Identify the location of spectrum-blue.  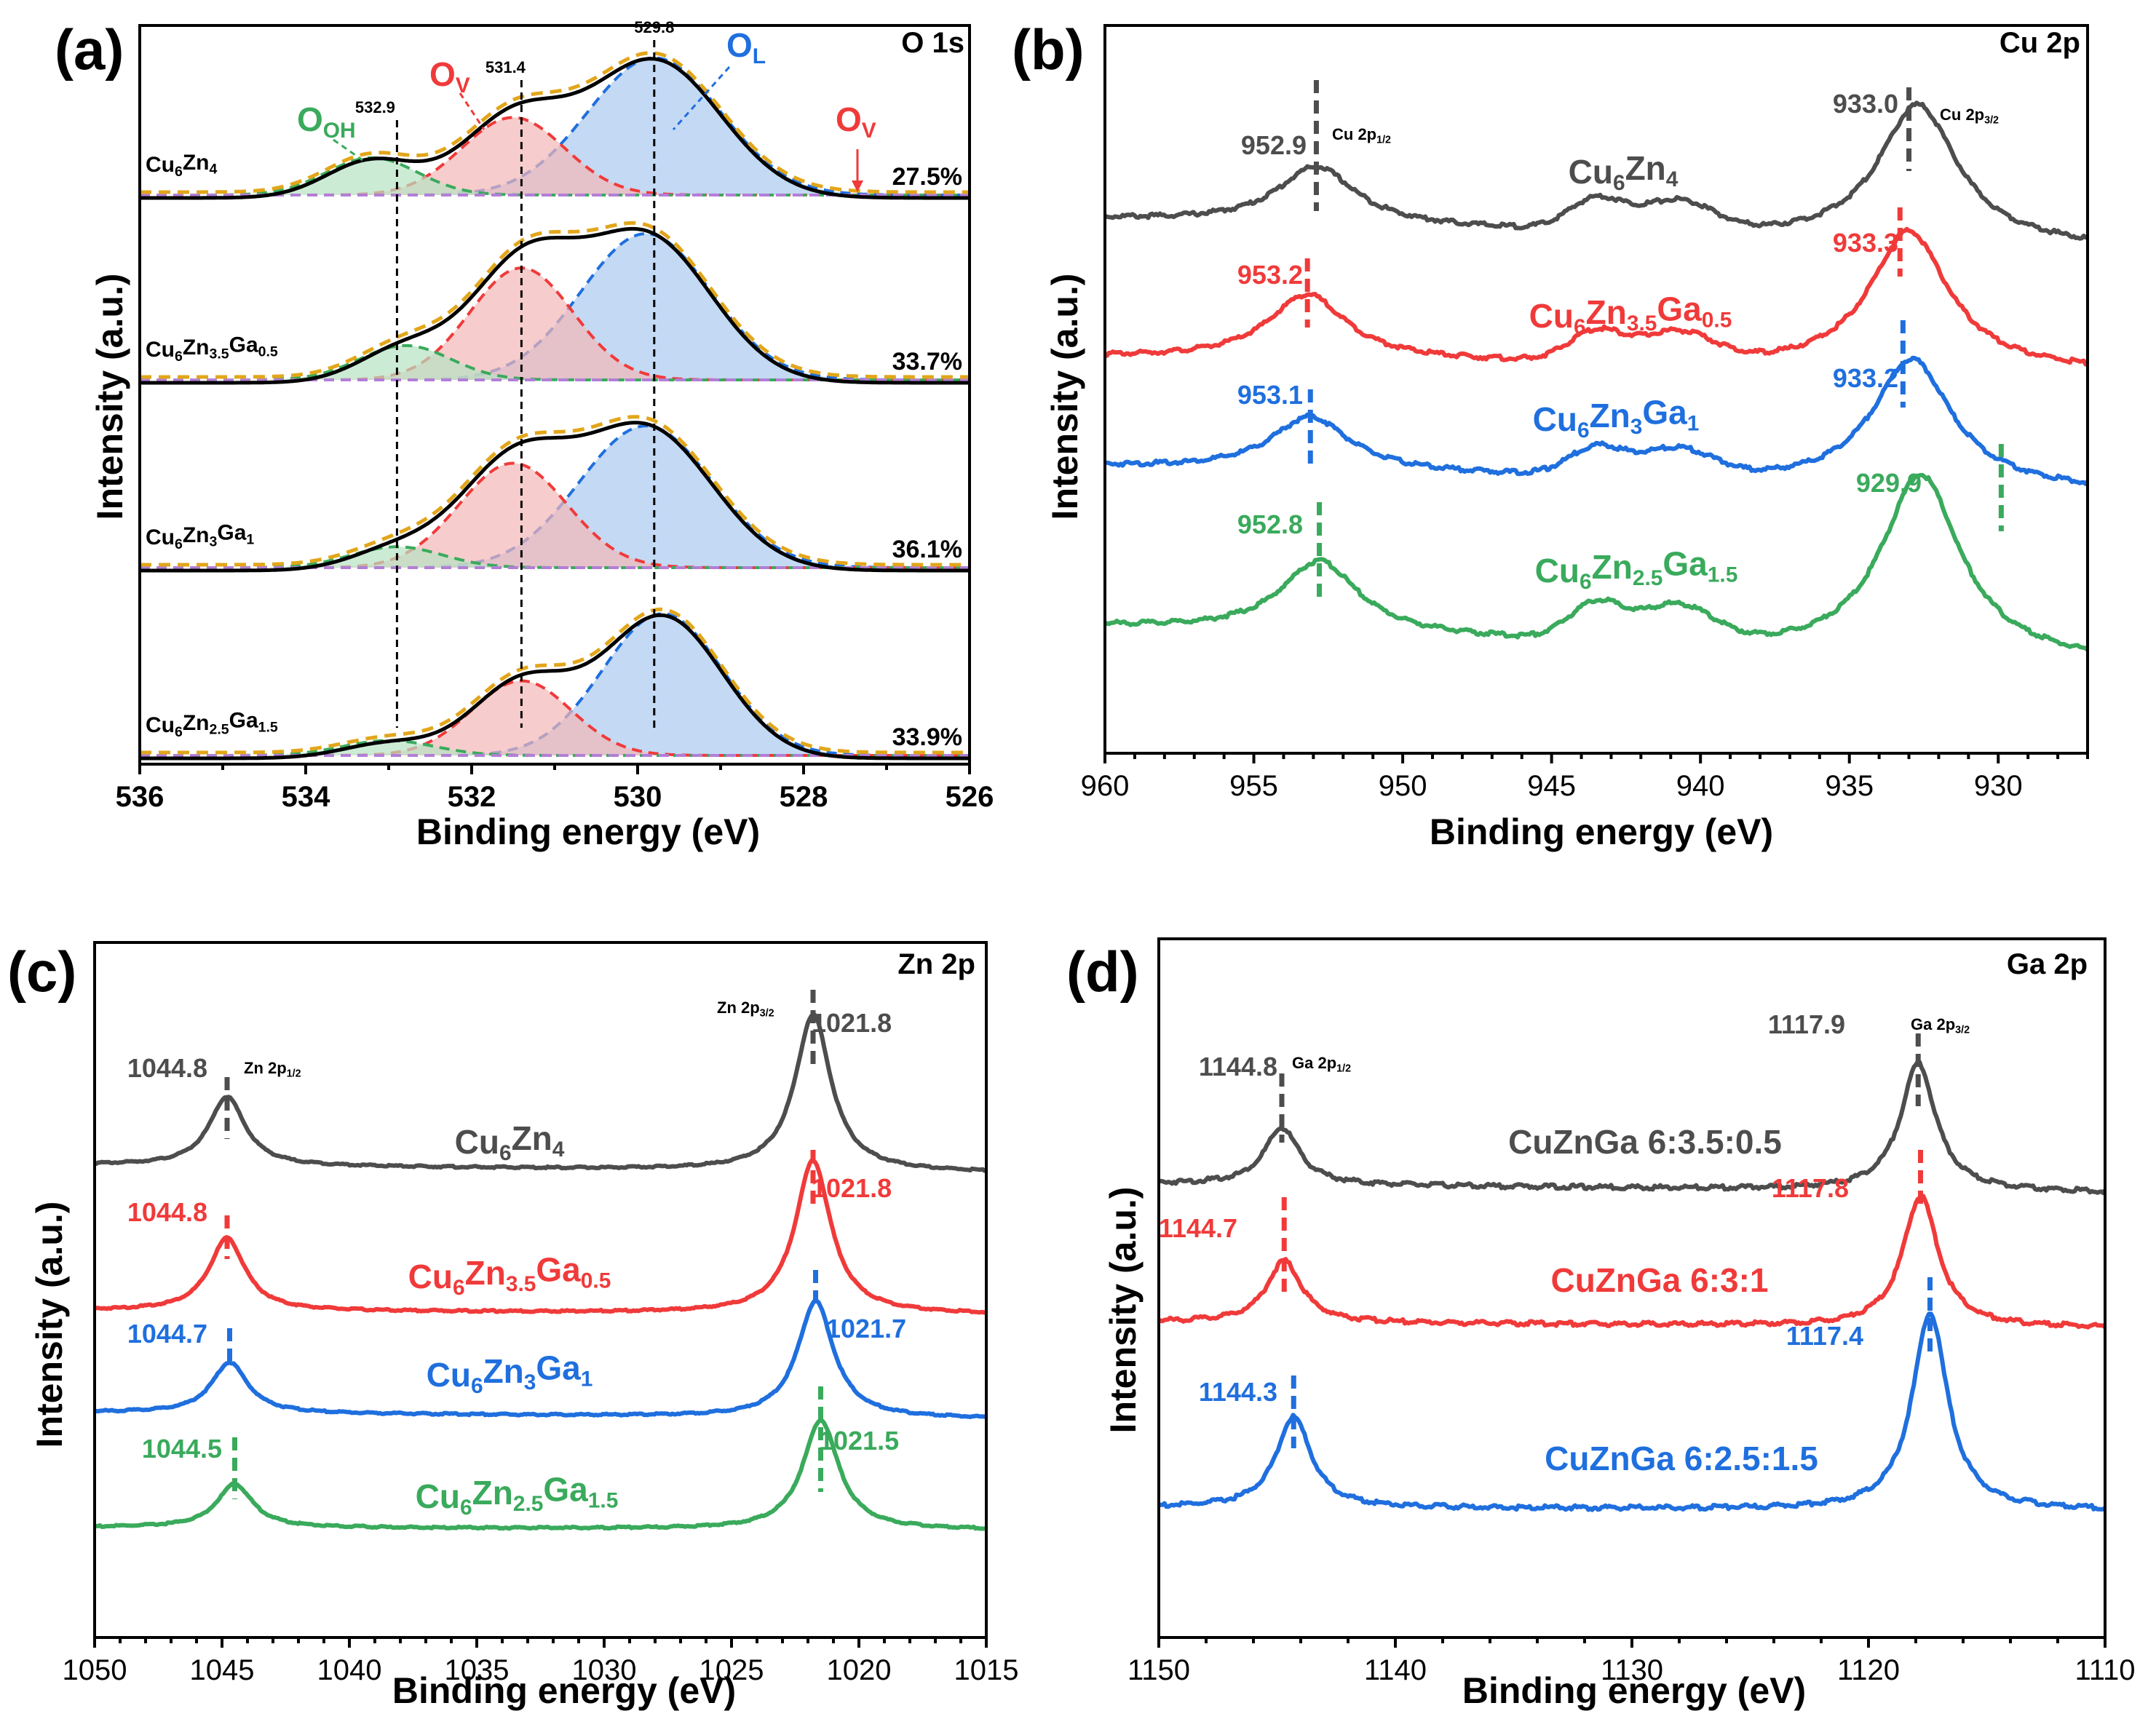
(541, 1359).